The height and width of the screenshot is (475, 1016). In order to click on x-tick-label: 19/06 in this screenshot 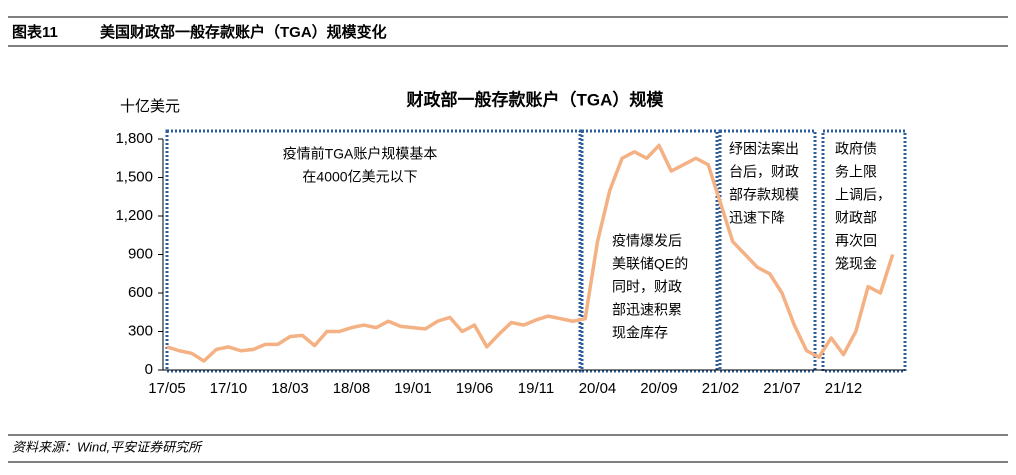, I will do `click(475, 388)`.